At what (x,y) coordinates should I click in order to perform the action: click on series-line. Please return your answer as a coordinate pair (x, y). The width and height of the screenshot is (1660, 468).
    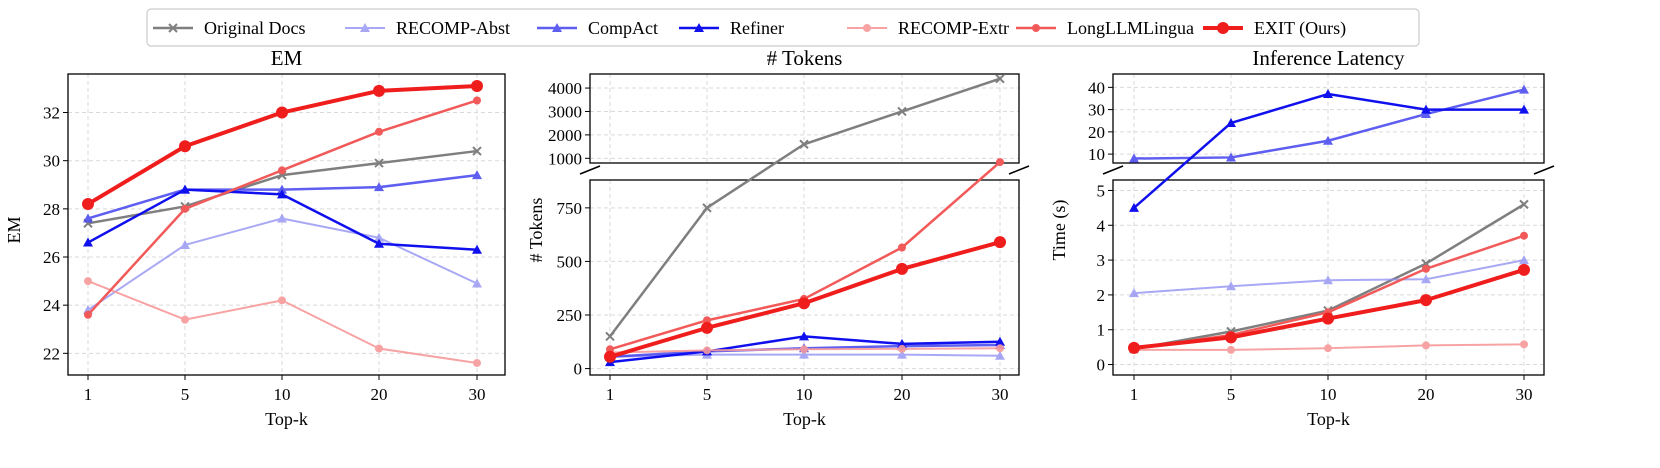
    Looking at the image, I should click on (805, 256).